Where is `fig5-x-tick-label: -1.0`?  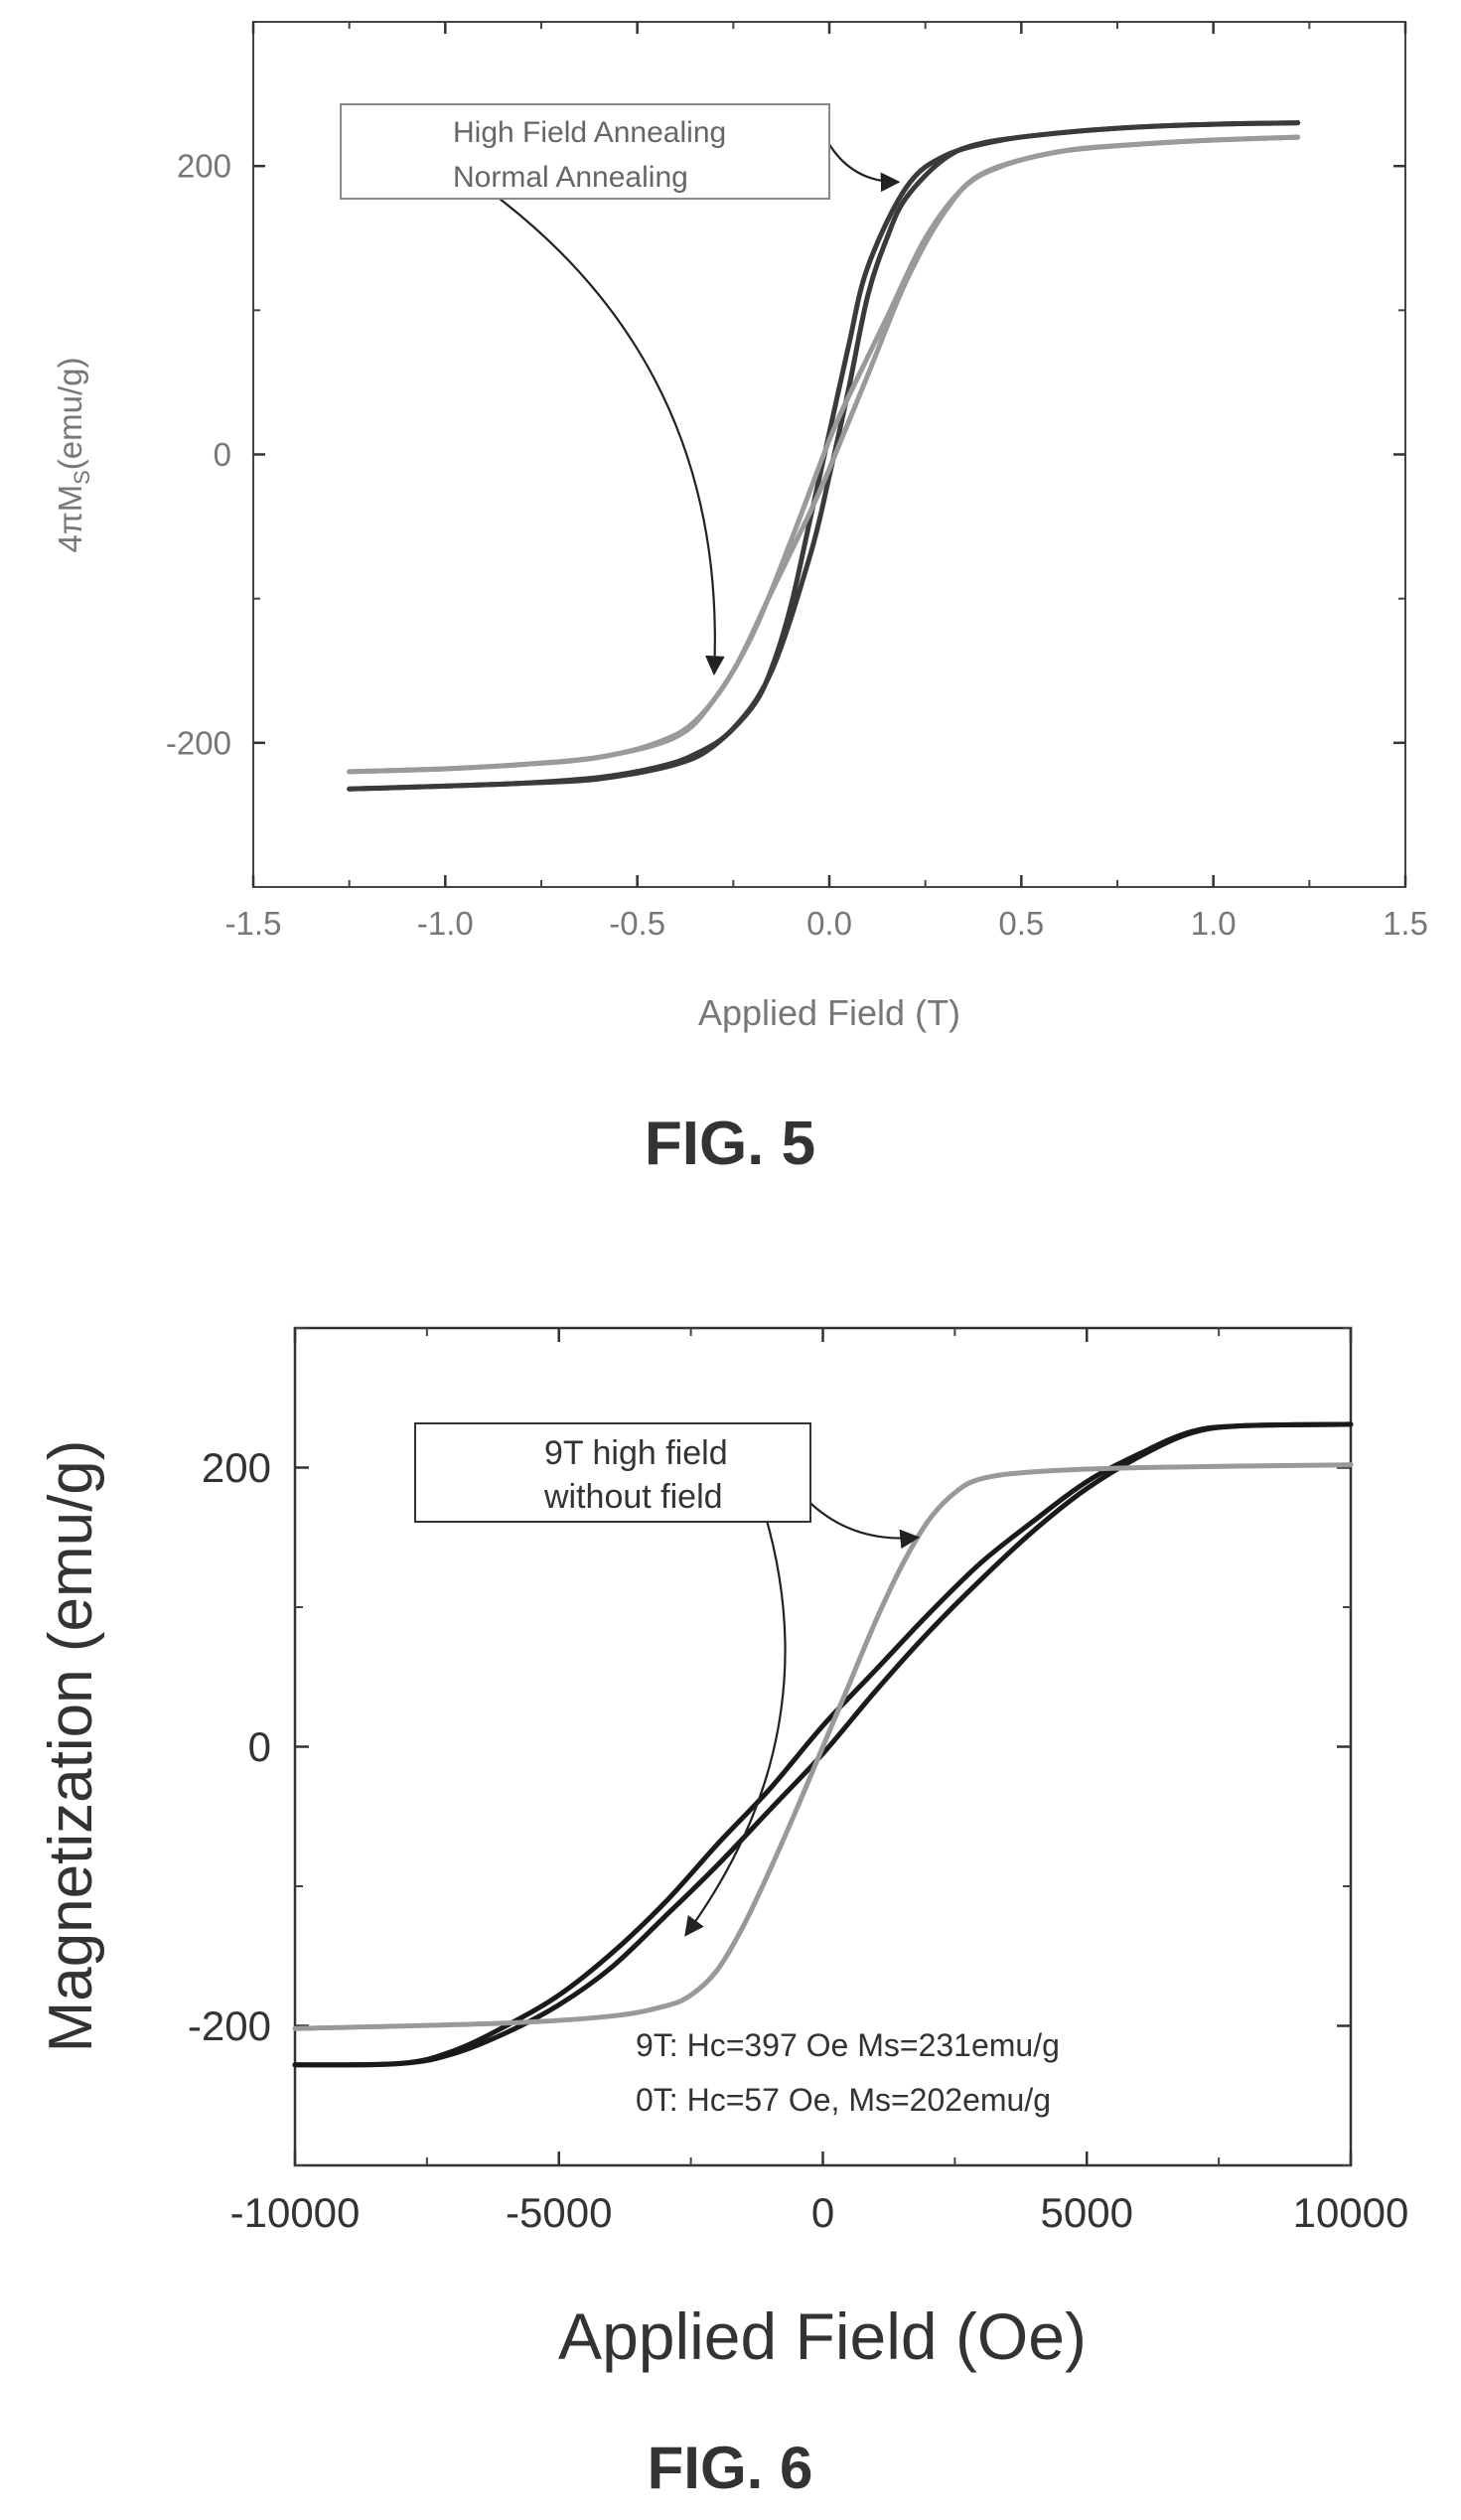
fig5-x-tick-label: -1.0 is located at coordinates (445, 923).